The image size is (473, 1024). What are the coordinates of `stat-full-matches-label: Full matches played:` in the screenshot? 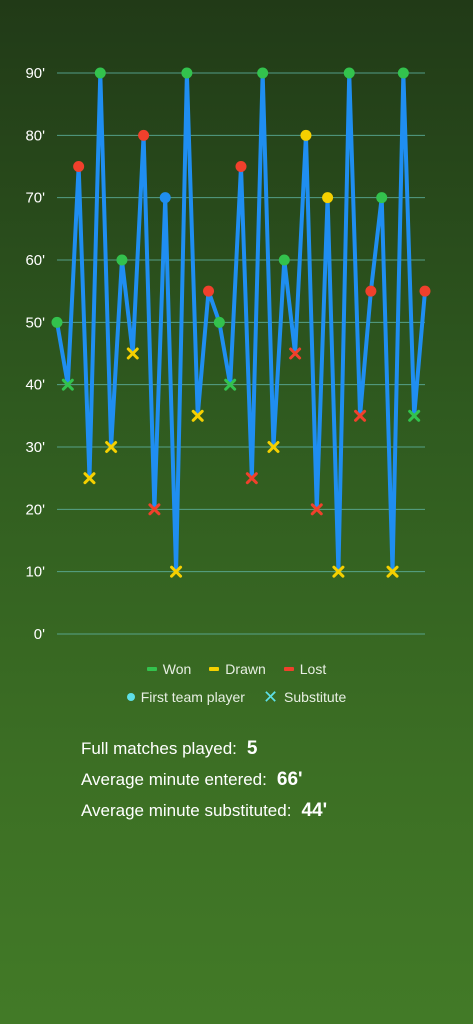 It's located at (159, 748).